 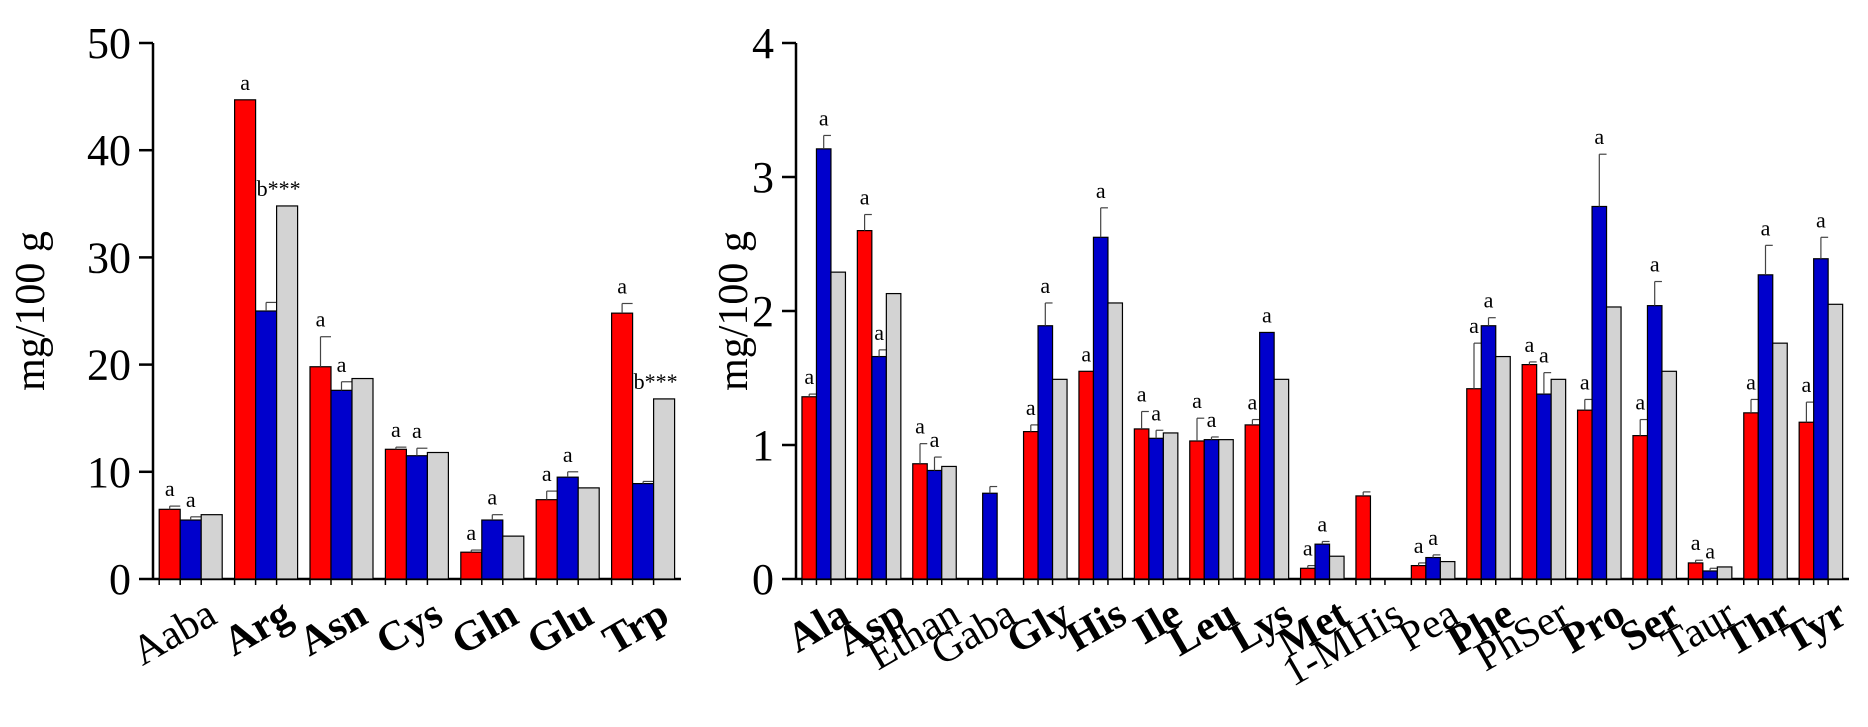 What do you see at coordinates (245, 339) in the screenshot?
I see `bar-arg-red` at bounding box center [245, 339].